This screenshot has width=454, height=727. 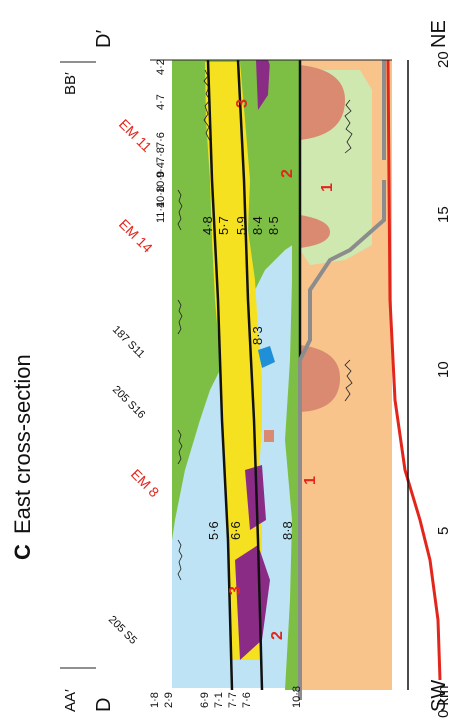 What do you see at coordinates (205, 700) in the screenshot?
I see `depth-bottom-3: 6·9` at bounding box center [205, 700].